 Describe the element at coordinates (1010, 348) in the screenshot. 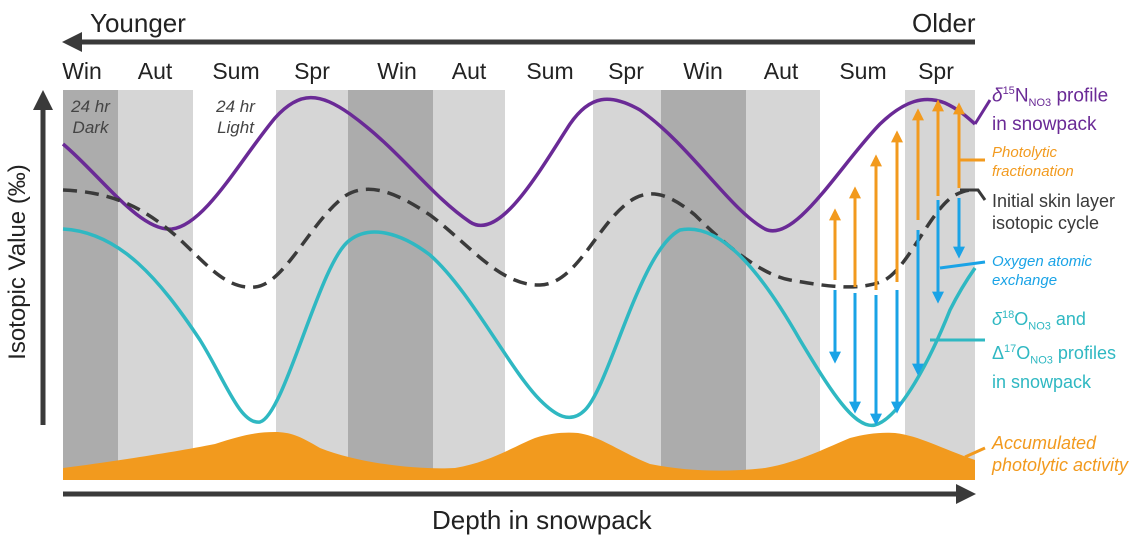

I see `legend-o18-sup2: 17` at that location.